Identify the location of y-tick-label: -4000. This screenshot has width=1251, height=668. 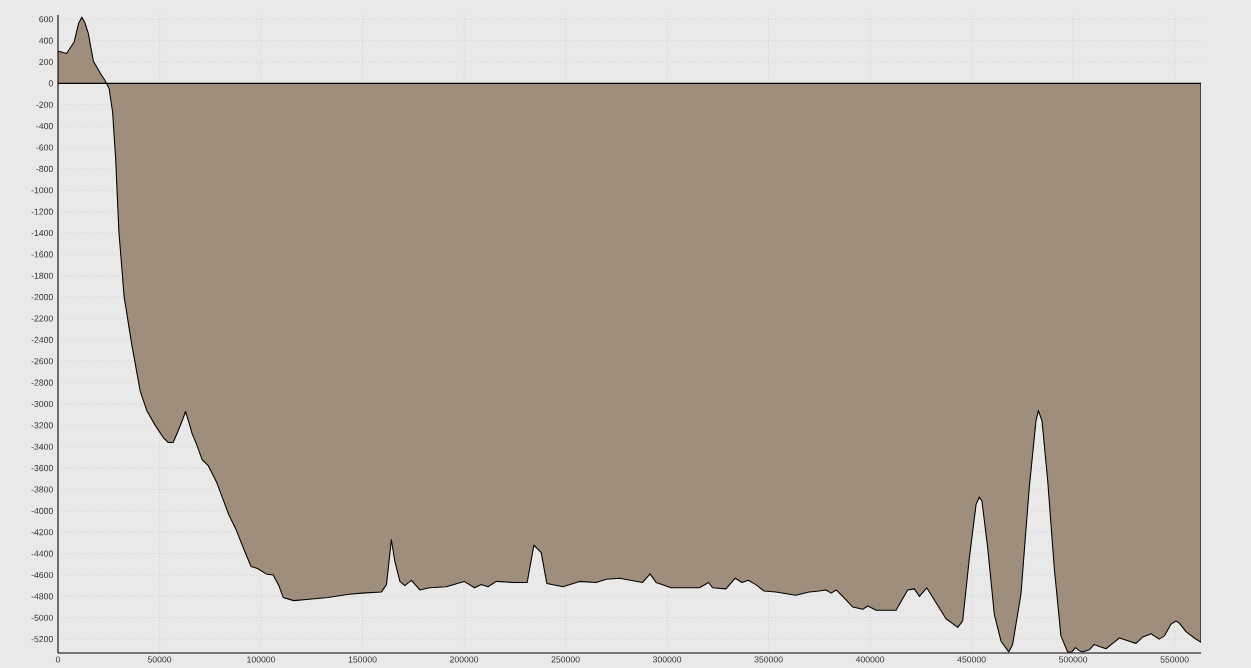
(42, 510).